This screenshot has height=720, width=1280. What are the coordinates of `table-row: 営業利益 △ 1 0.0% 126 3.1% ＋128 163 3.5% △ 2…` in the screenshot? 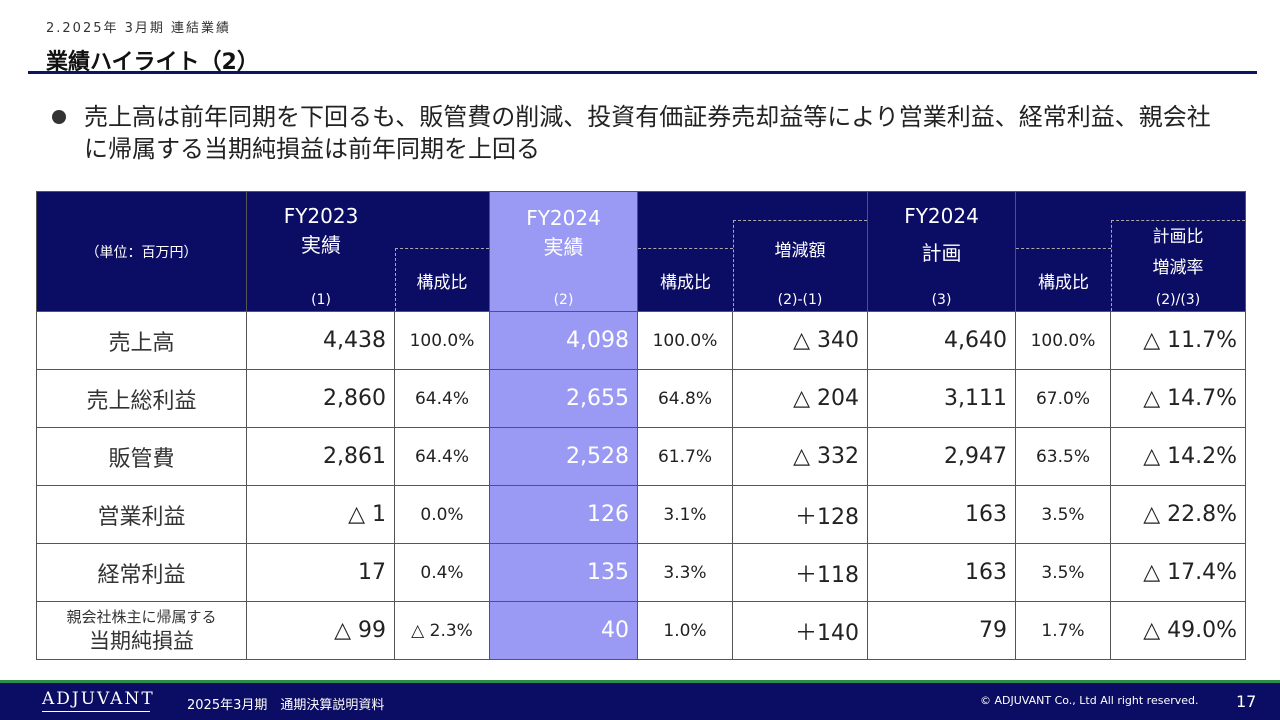 It's located at (641, 514).